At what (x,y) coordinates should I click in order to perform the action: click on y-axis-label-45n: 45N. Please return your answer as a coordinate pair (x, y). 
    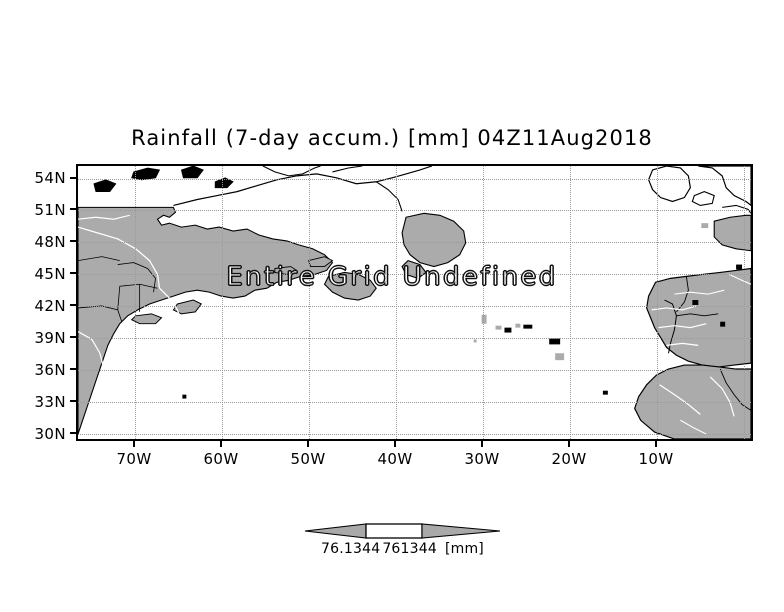
    Looking at the image, I should click on (50, 274).